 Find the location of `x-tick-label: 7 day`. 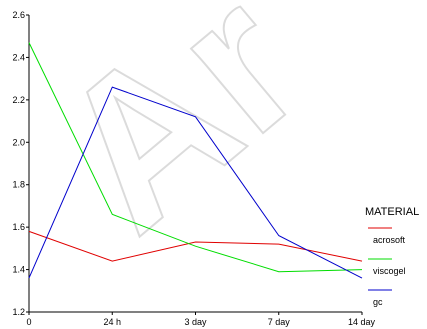

x-tick-label: 7 day is located at coordinates (279, 322).